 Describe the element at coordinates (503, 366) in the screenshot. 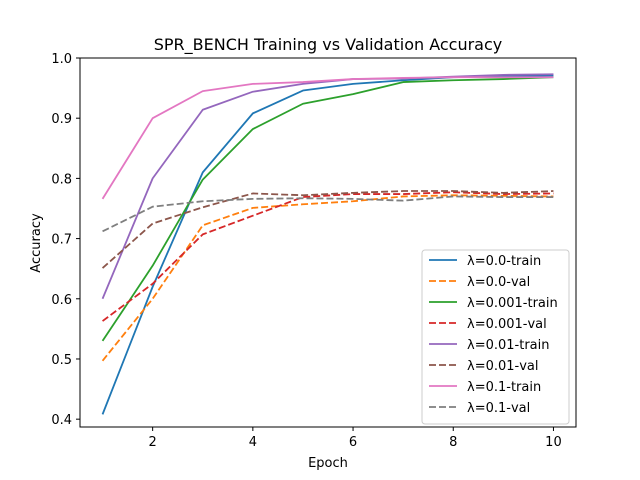

I see `legend-label-5: λ=0.01-val` at that location.